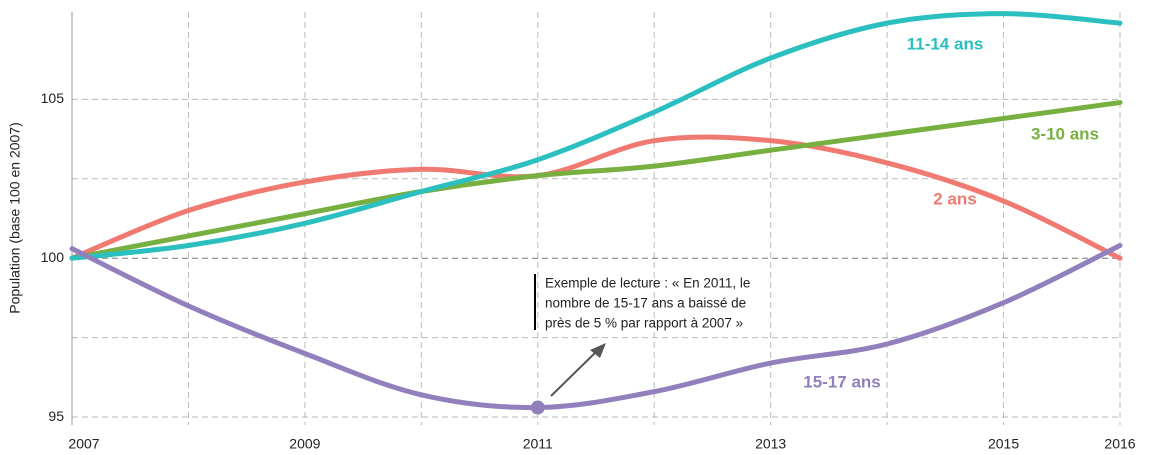  Describe the element at coordinates (645, 303) in the screenshot. I see `annotation: nombre de 15-17 ans a baissé de` at that location.